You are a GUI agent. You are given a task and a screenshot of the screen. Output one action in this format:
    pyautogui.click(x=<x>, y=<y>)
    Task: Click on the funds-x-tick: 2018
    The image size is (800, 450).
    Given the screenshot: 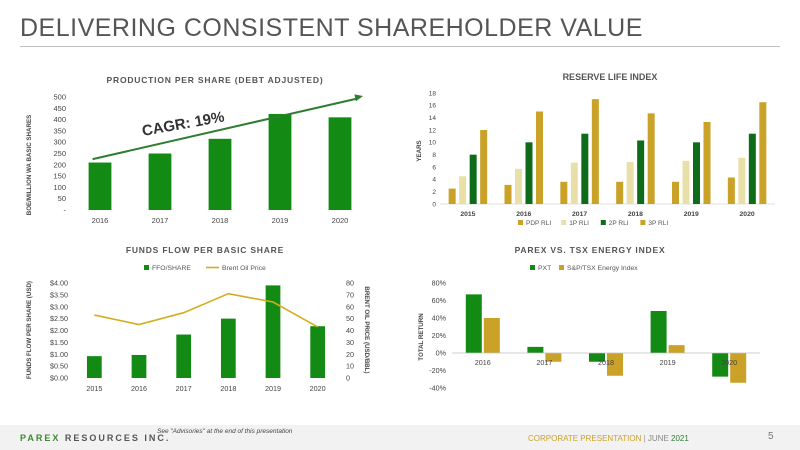 What is the action you would take?
    pyautogui.click(x=228, y=388)
    